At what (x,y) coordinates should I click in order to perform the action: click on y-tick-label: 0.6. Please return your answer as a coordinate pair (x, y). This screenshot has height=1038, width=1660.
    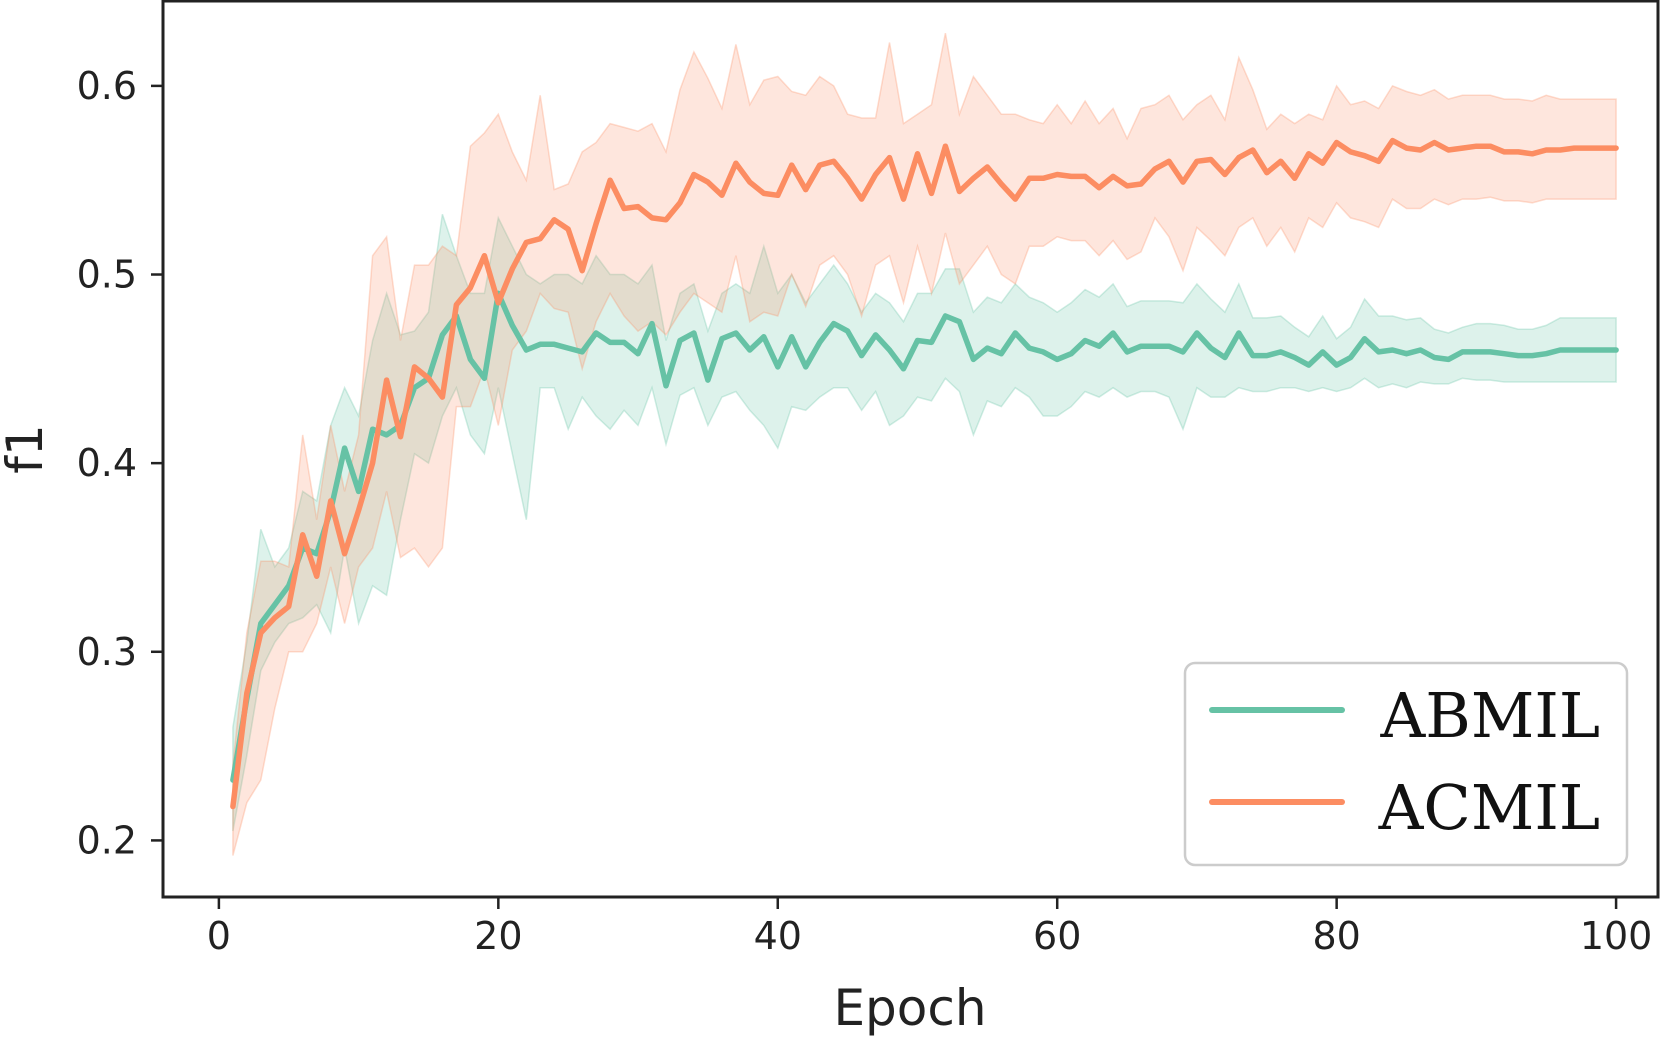
    Looking at the image, I should click on (107, 86).